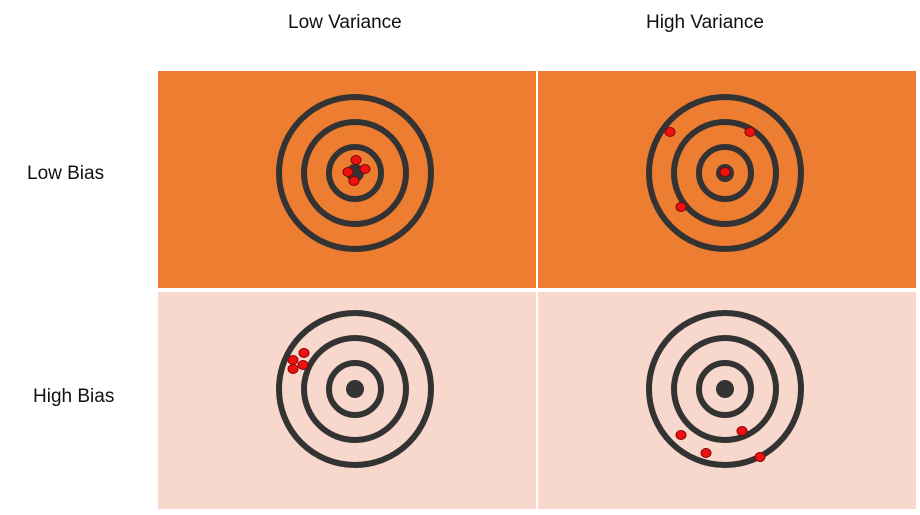 The image size is (920, 515). What do you see at coordinates (345, 22) in the screenshot?
I see `column-header-low-variance: Low Variance` at bounding box center [345, 22].